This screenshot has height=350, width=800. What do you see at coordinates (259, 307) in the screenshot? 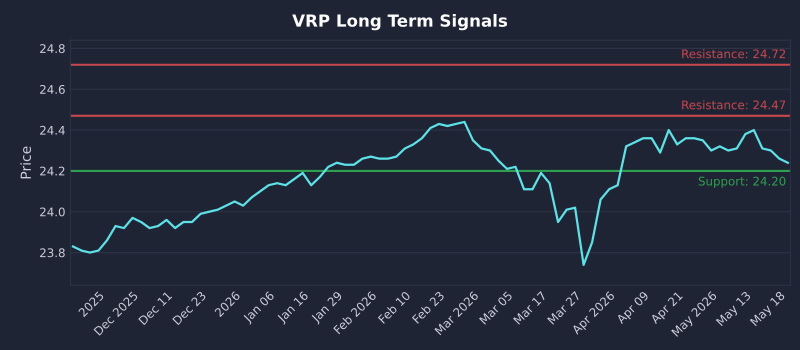
I see `x-tick-label: Jan 06` at bounding box center [259, 307].